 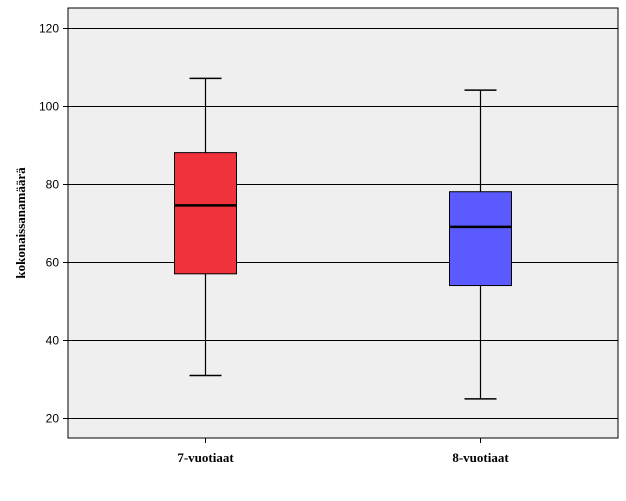 I want to click on y-tick-label-20: 20, so click(x=53, y=419).